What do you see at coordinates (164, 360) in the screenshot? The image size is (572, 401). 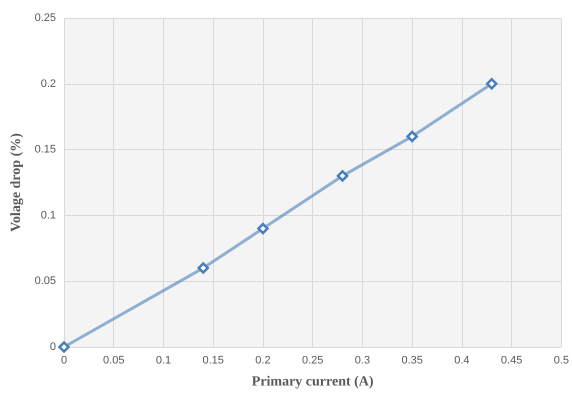 I see `x-tick-label: 0.1` at bounding box center [164, 360].